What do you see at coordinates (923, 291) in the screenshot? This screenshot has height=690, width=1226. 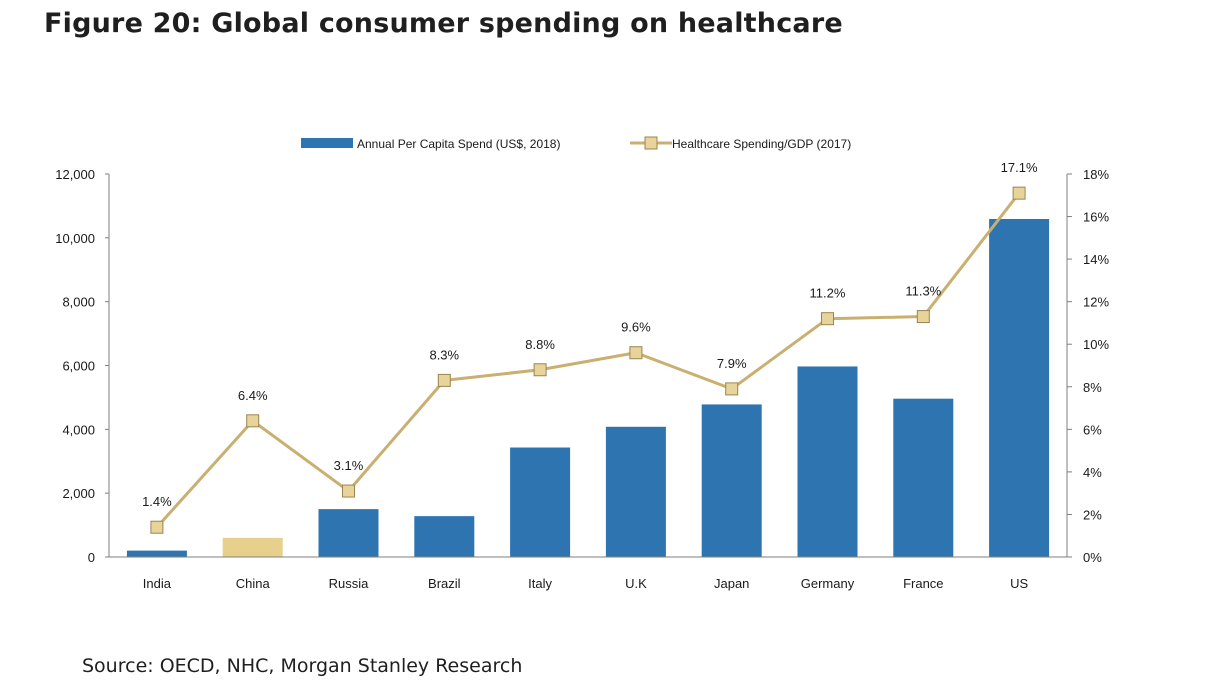 I see `gdp-share-label: 11.3%` at bounding box center [923, 291].